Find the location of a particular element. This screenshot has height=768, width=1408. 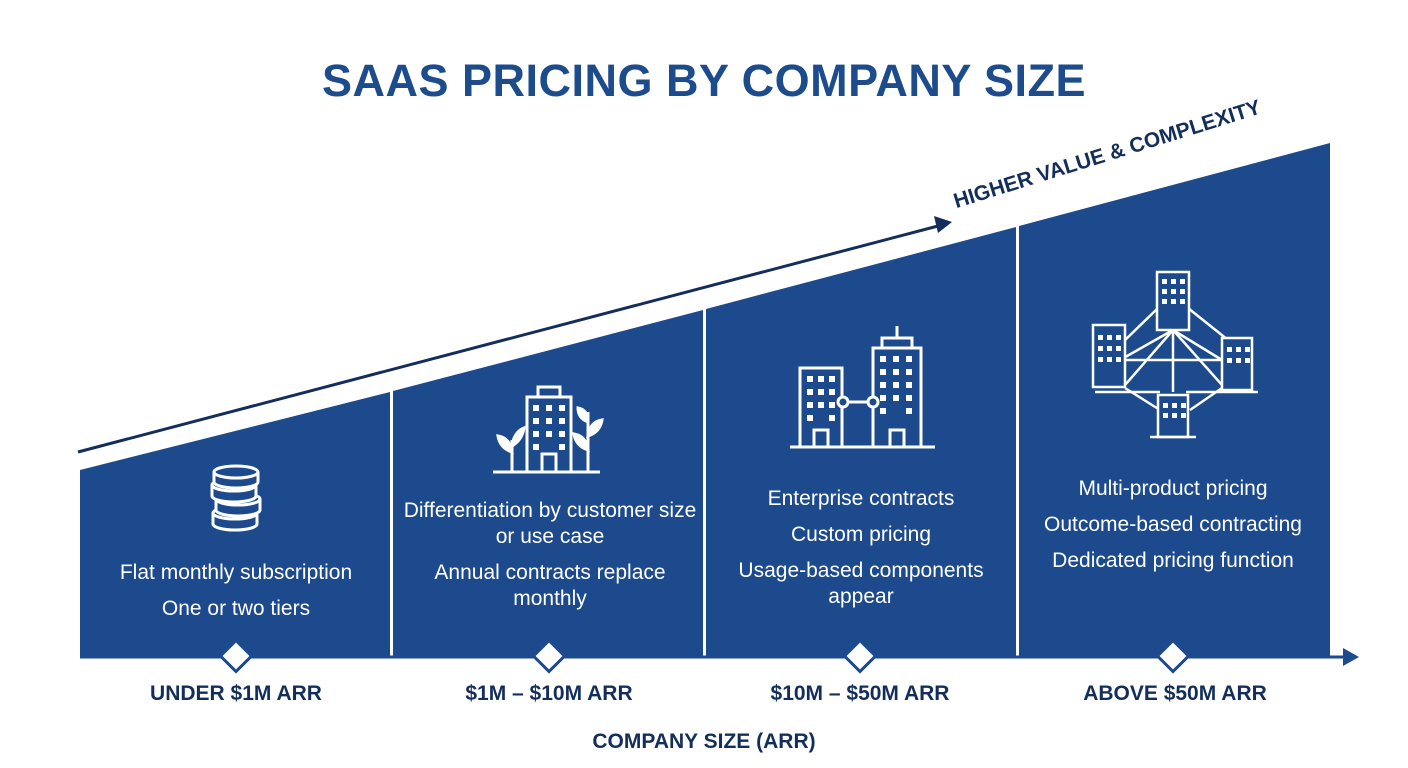

stage-3-line: Custom pricing is located at coordinates (861, 534).